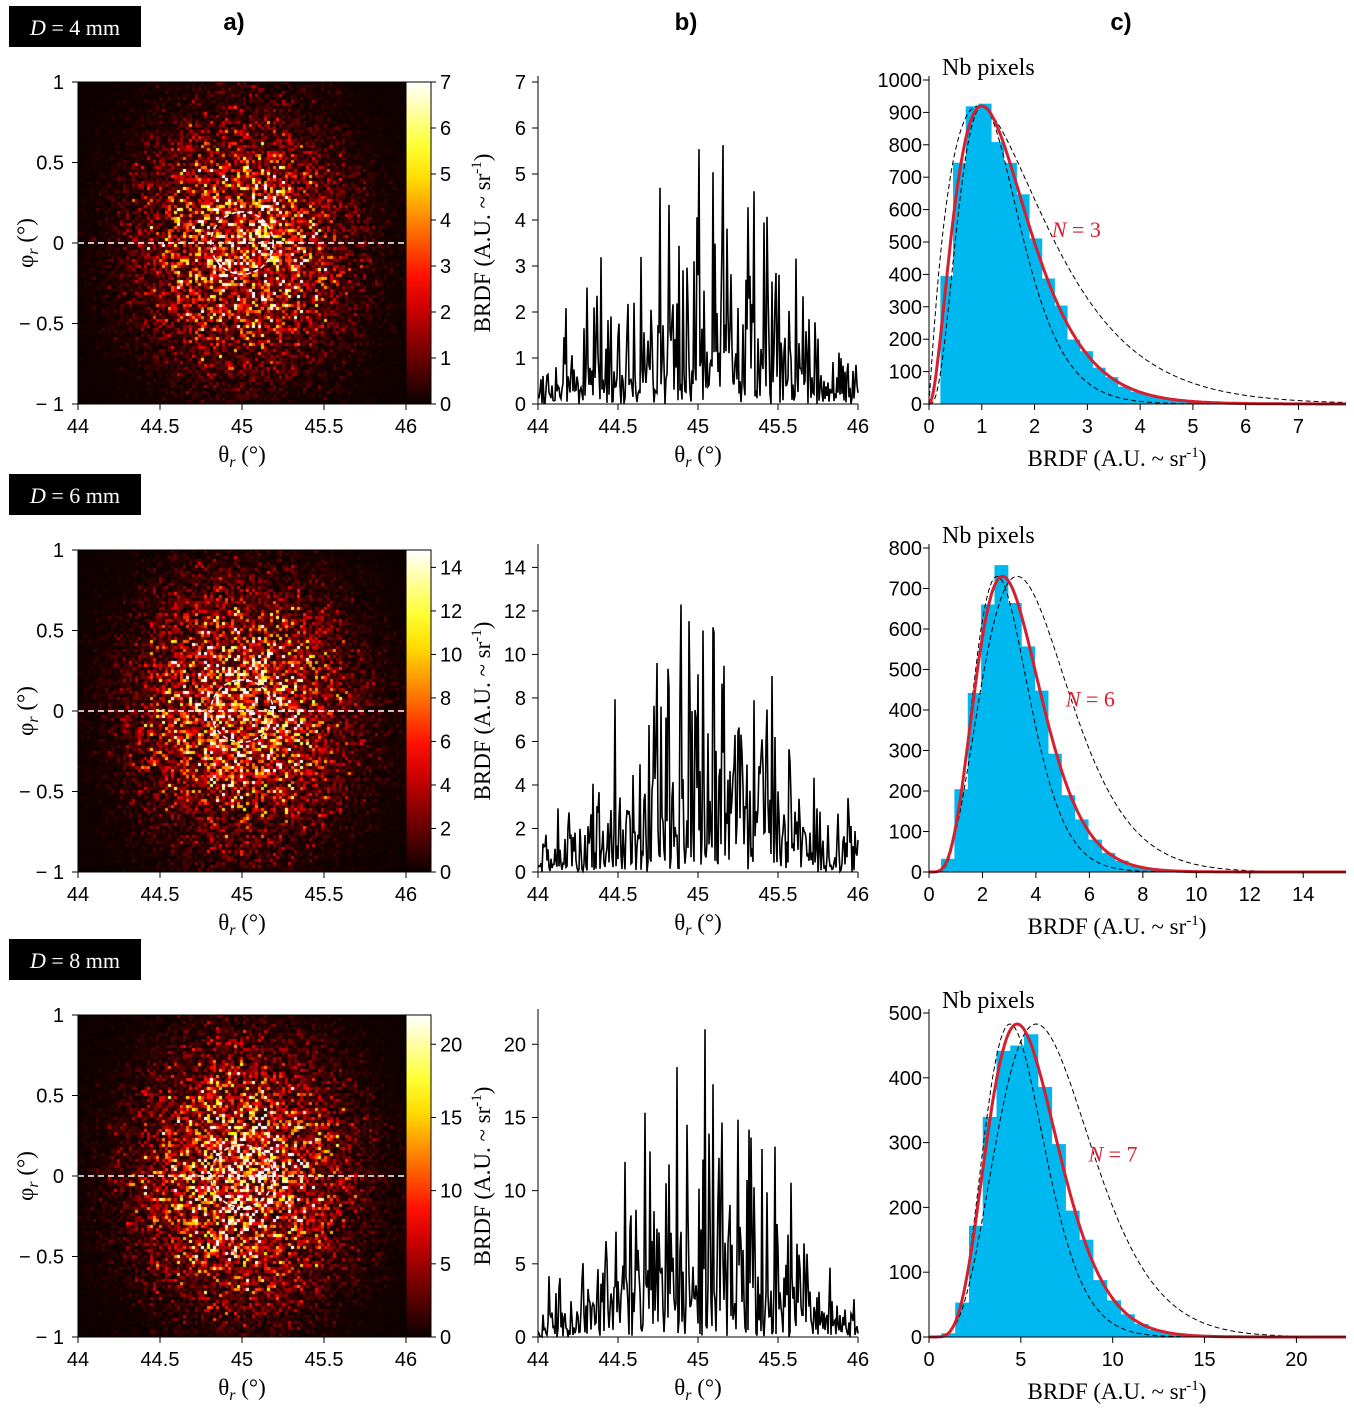 Image resolution: width=1354 pixels, height=1408 pixels. What do you see at coordinates (520, 129) in the screenshot?
I see `profile-ytick-label: 6` at bounding box center [520, 129].